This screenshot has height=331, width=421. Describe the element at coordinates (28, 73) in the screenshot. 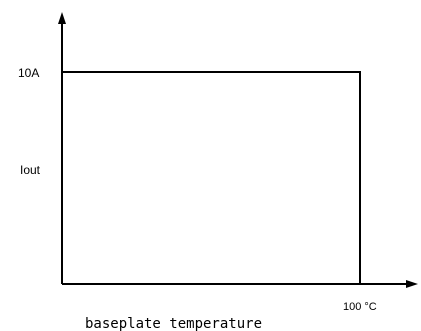

I see `y-tick-label: 10A` at that location.